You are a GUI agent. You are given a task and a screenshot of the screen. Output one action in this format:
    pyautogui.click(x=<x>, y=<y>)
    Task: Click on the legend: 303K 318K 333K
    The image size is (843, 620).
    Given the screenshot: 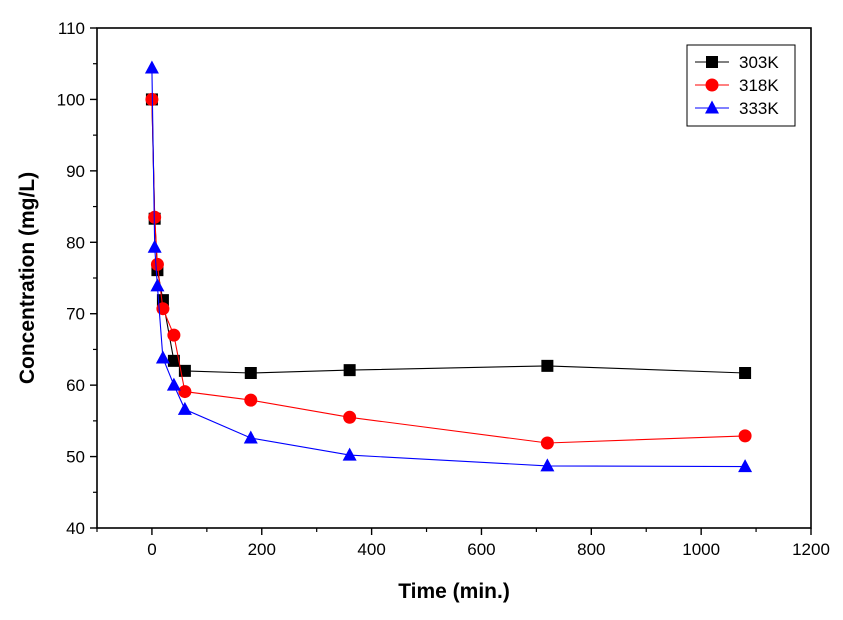 What is the action you would take?
    pyautogui.click(x=741, y=85)
    